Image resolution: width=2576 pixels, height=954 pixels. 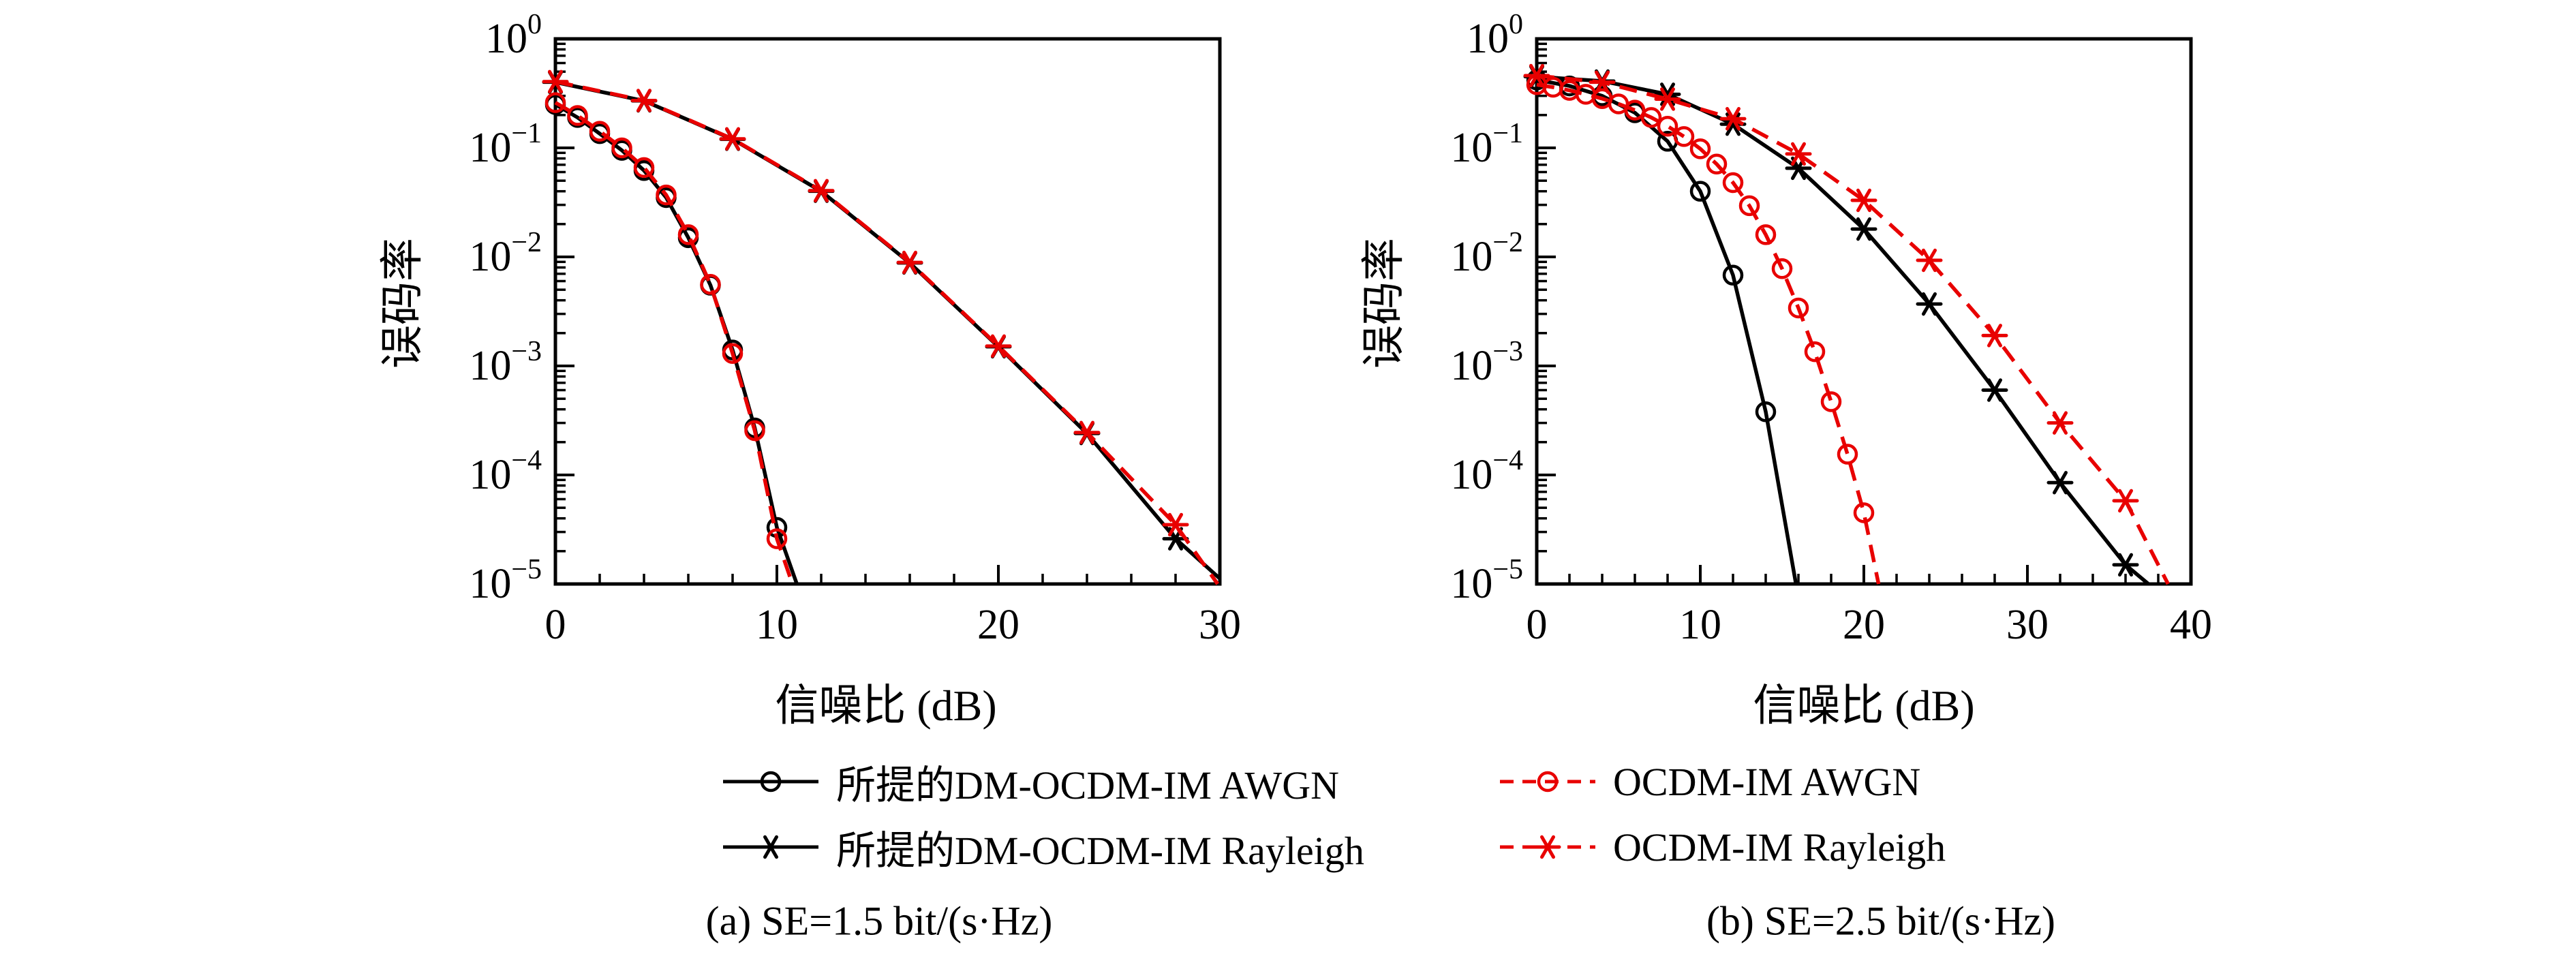 I want to click on legend-item-dm-awgn: 所提的DM-OCDM-IM AWGN, so click(x=1029, y=783).